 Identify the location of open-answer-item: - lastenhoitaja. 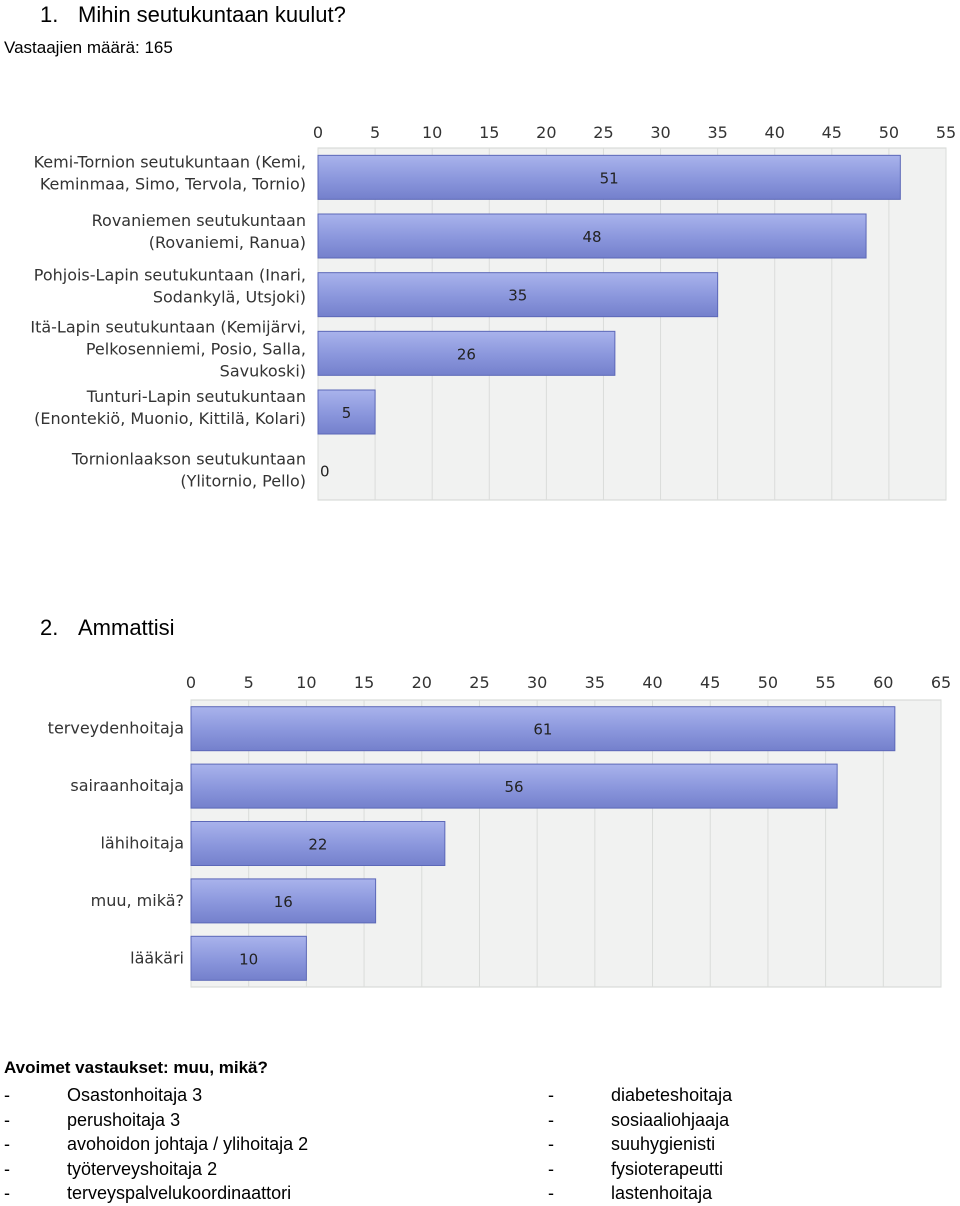
(640, 1193).